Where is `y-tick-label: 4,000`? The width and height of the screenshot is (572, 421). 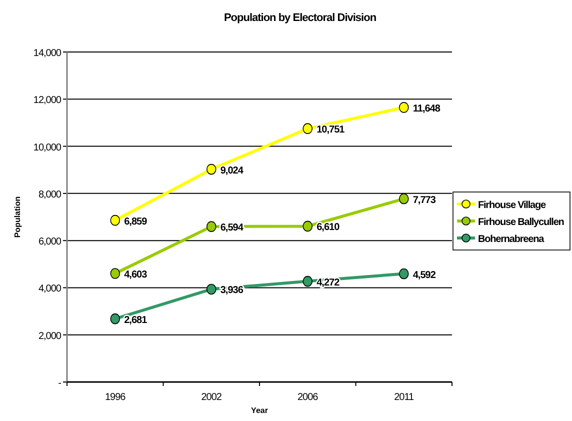
y-tick-label: 4,000 is located at coordinates (50, 289).